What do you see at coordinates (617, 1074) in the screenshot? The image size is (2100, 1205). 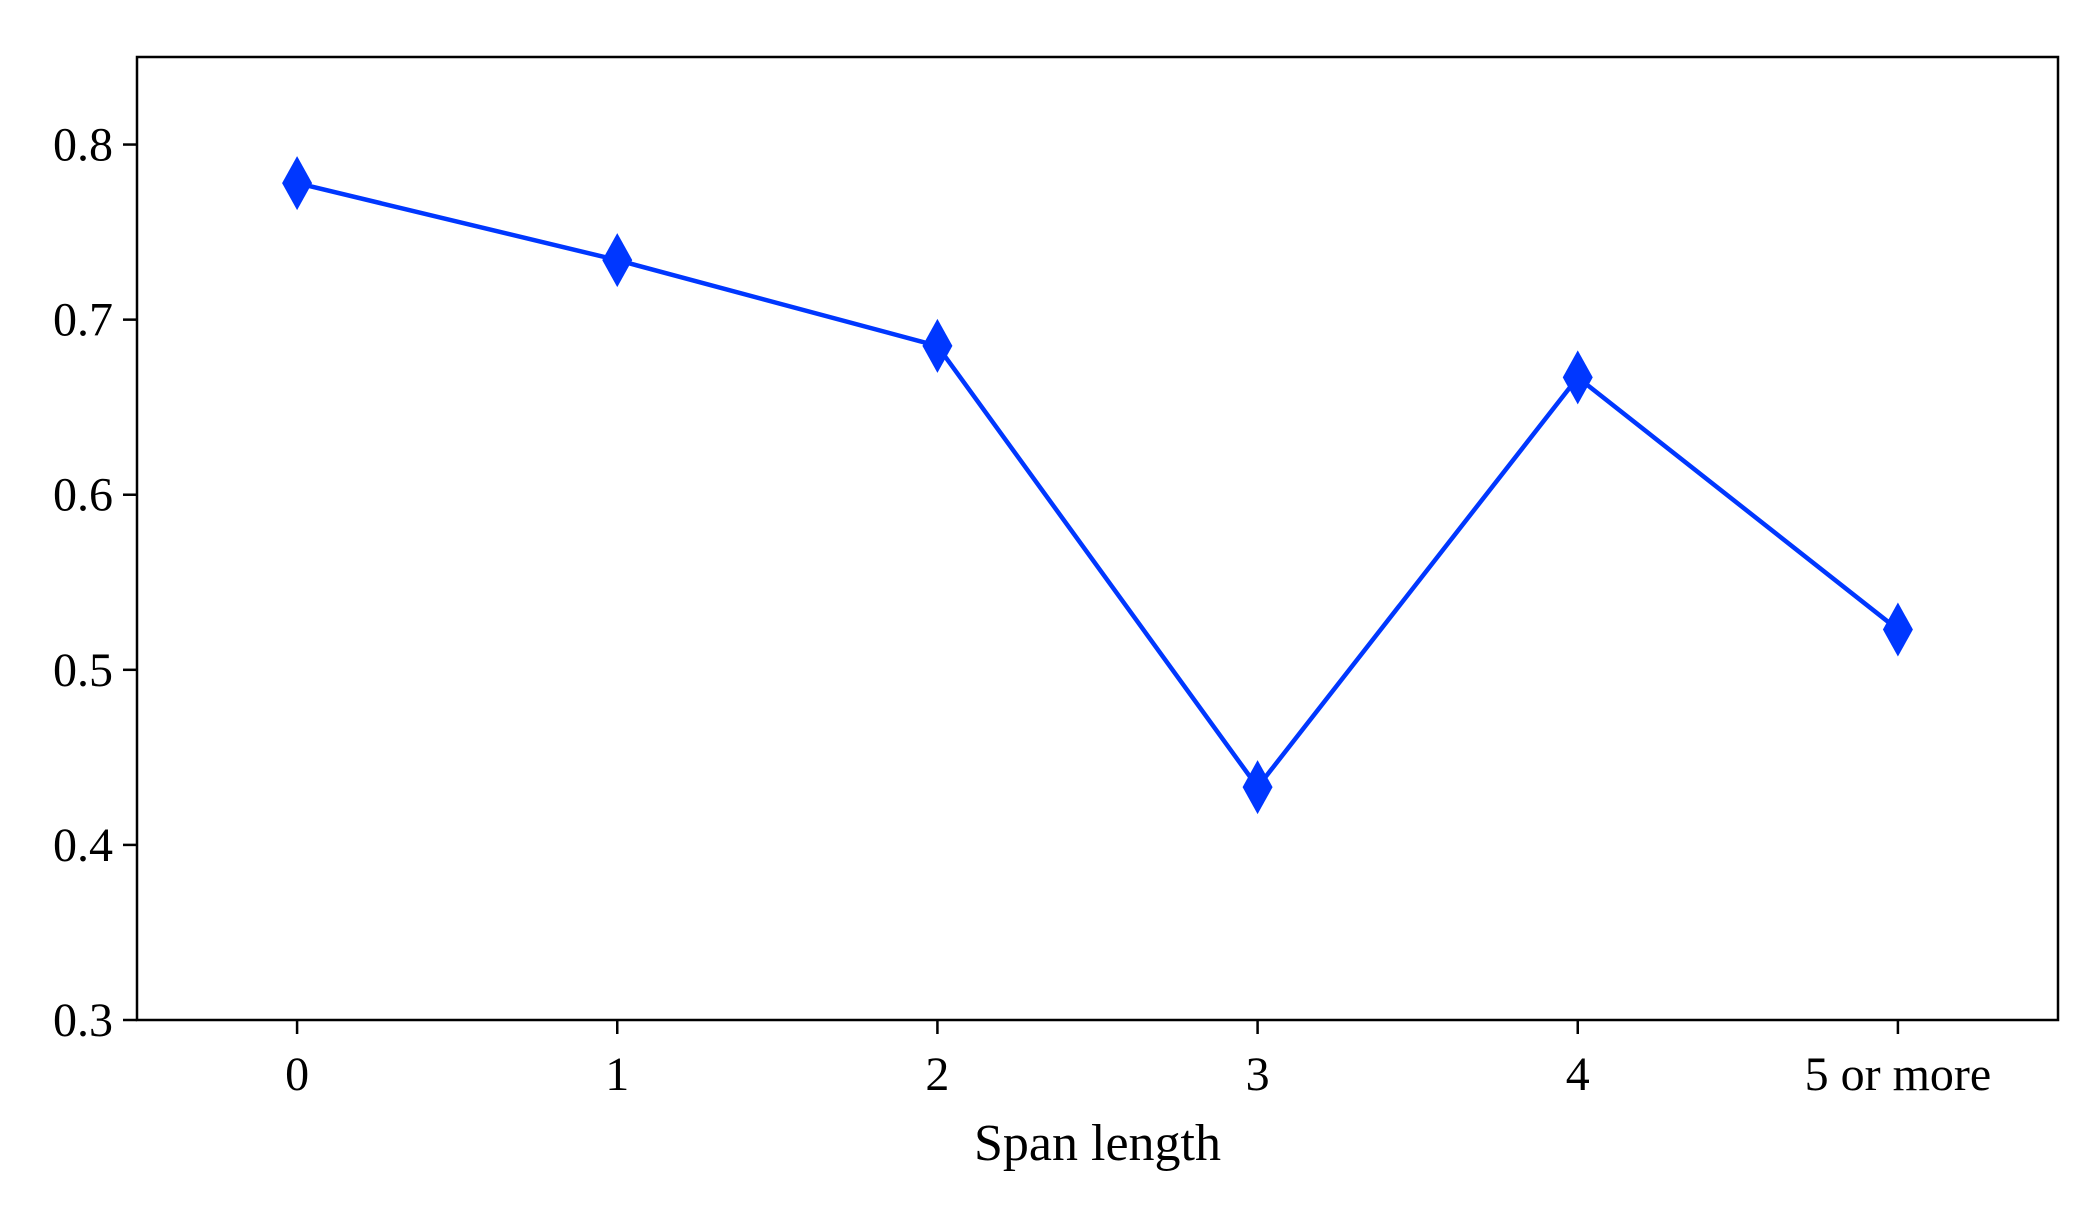 I see `x-tick-label: 1` at bounding box center [617, 1074].